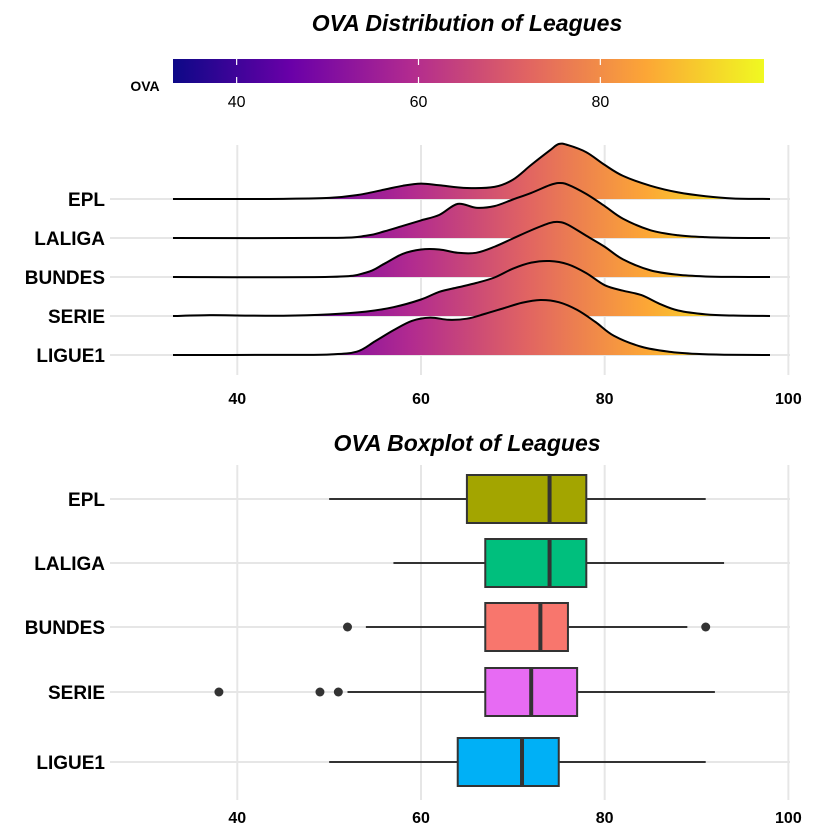  I want to click on ridgeline-x-tick: 80, so click(605, 399).